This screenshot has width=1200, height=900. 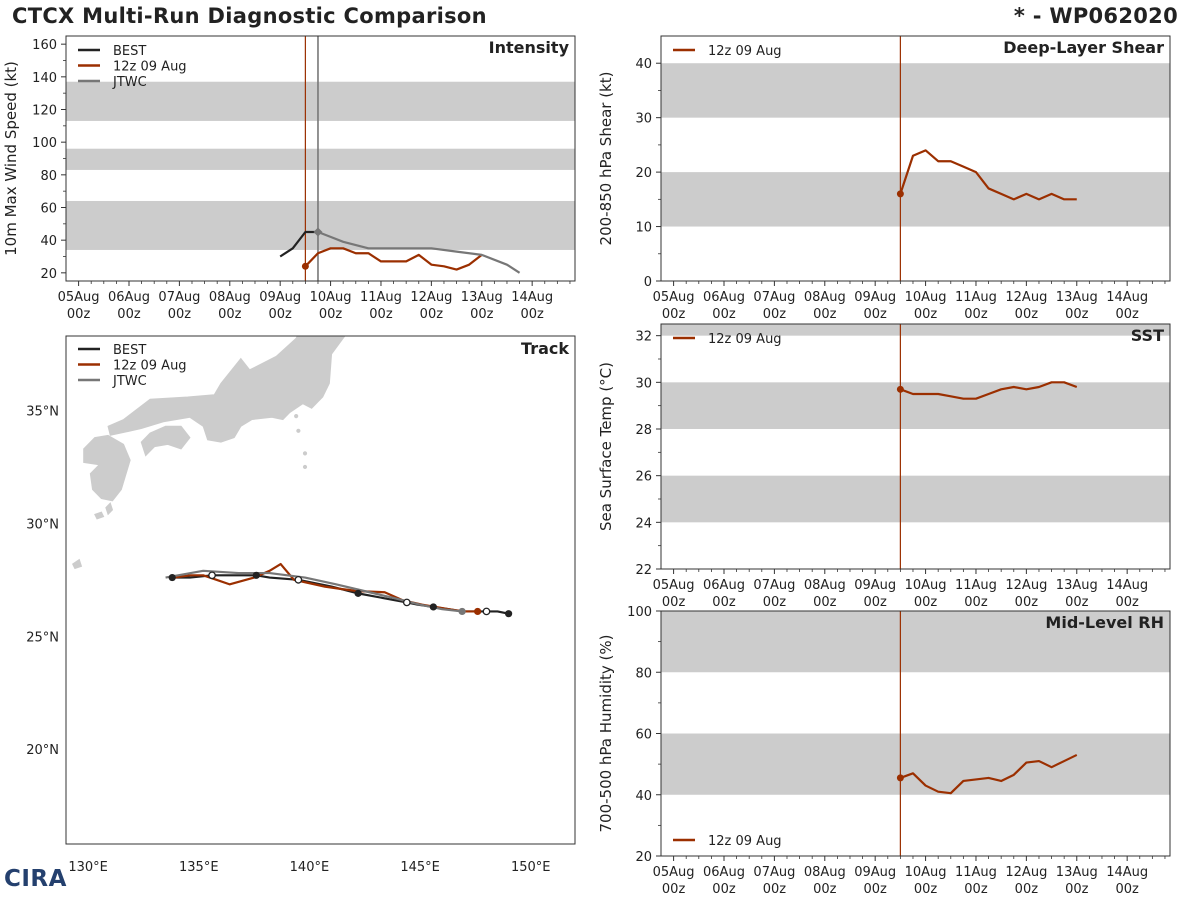 What do you see at coordinates (79, 297) in the screenshot?
I see `intensity-xtick-label: 05Aug` at bounding box center [79, 297].